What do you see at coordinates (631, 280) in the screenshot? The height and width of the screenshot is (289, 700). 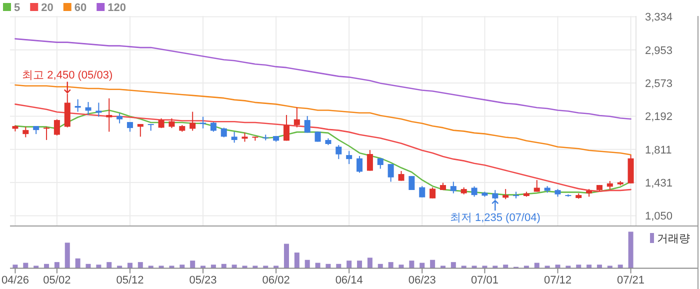 I see `x-tick-label: 07/21` at bounding box center [631, 280].